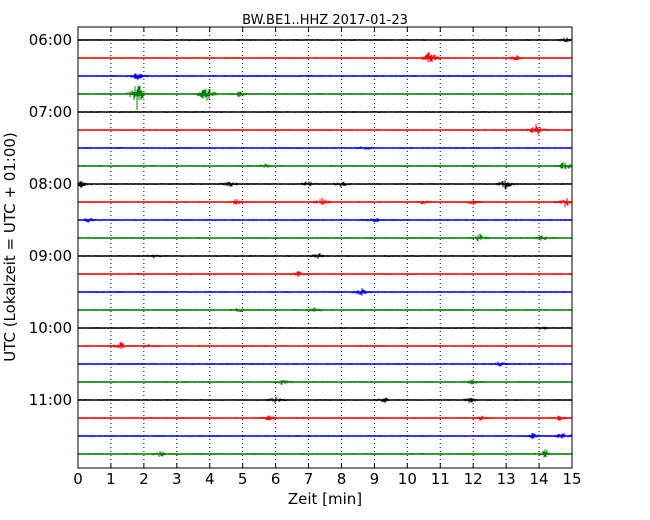  I want to click on y-tick-label: 08:00, so click(50, 184).